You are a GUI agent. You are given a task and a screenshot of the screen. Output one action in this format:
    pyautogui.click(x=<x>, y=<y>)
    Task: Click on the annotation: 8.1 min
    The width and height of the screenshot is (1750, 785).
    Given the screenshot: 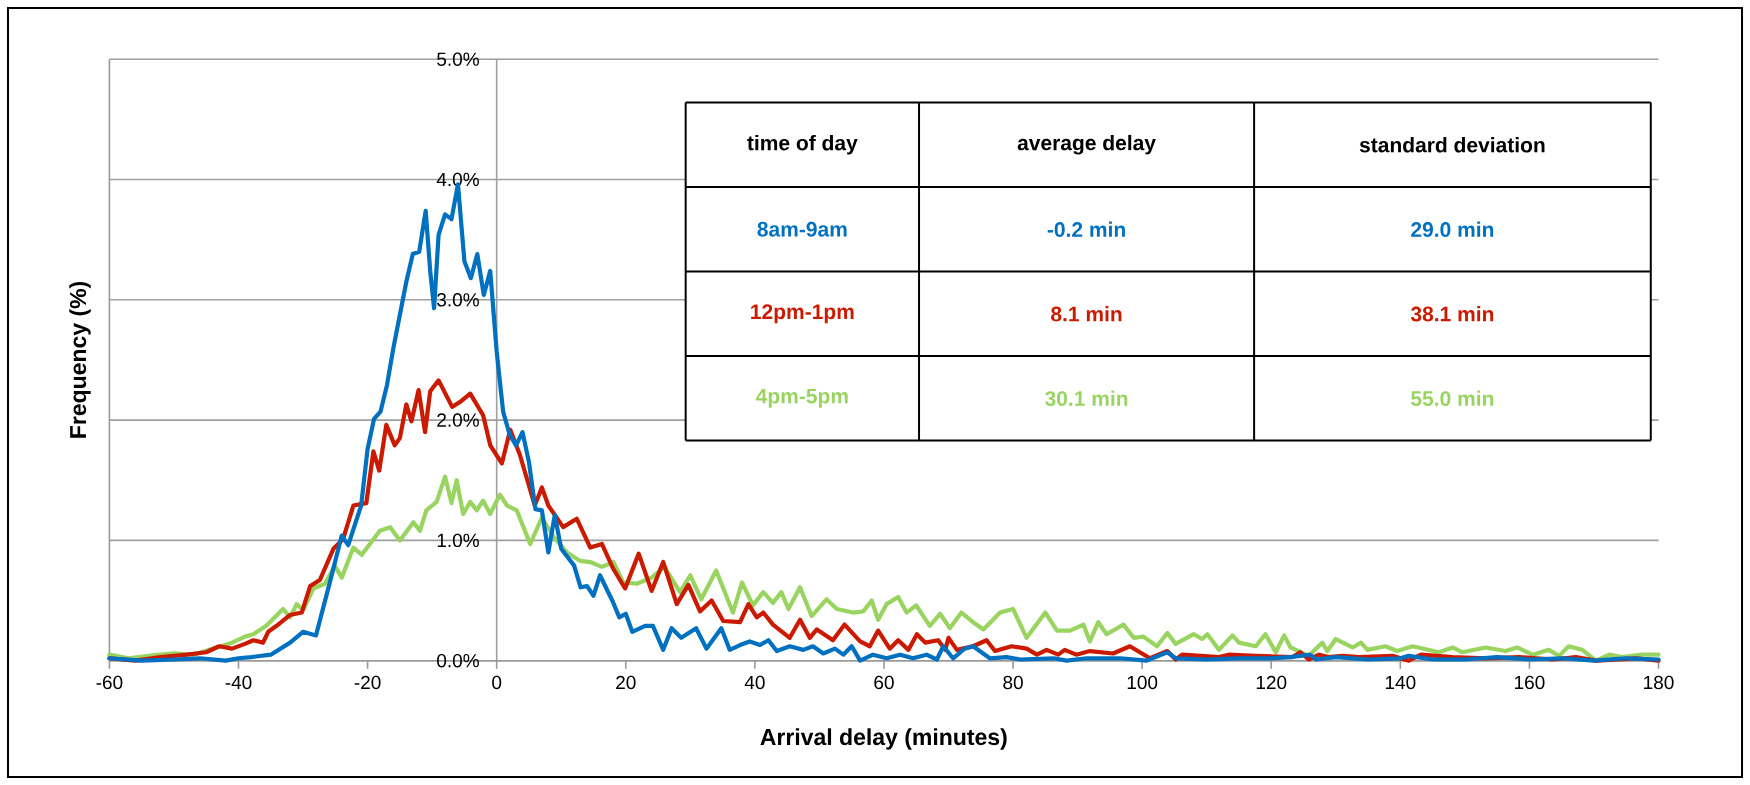 What is the action you would take?
    pyautogui.click(x=1086, y=314)
    